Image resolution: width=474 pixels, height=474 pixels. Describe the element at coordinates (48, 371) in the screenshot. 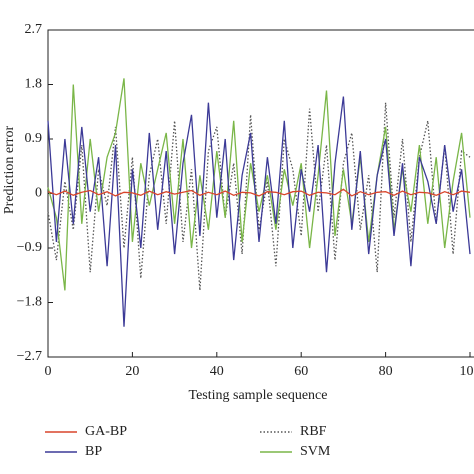

I see `x-tick-label: 0` at that location.